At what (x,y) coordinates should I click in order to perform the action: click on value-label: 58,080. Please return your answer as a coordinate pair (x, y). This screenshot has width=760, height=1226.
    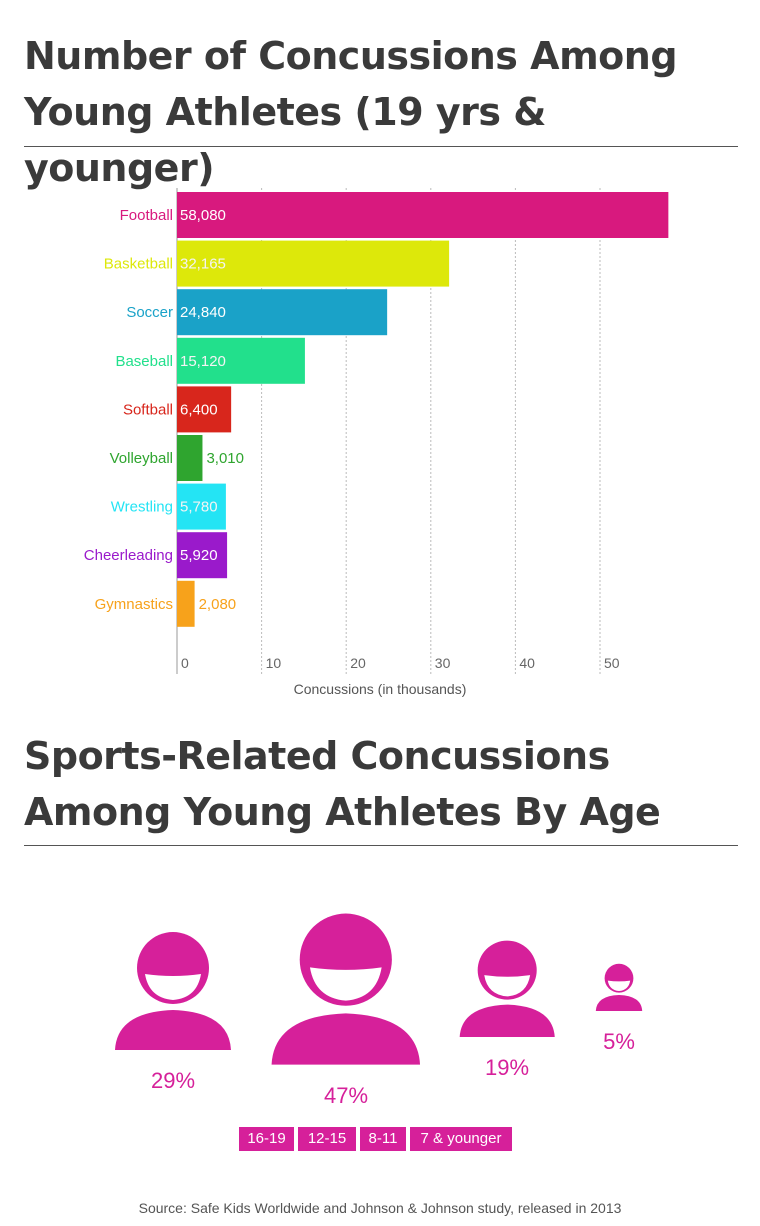
    Looking at the image, I should click on (203, 215).